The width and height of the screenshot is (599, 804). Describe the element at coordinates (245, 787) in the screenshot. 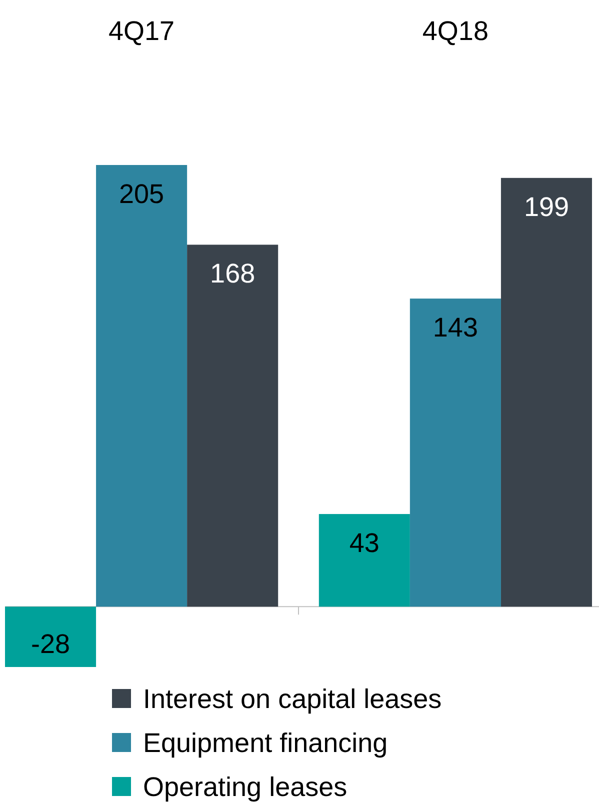

I see `legend-label: Operating leases` at that location.